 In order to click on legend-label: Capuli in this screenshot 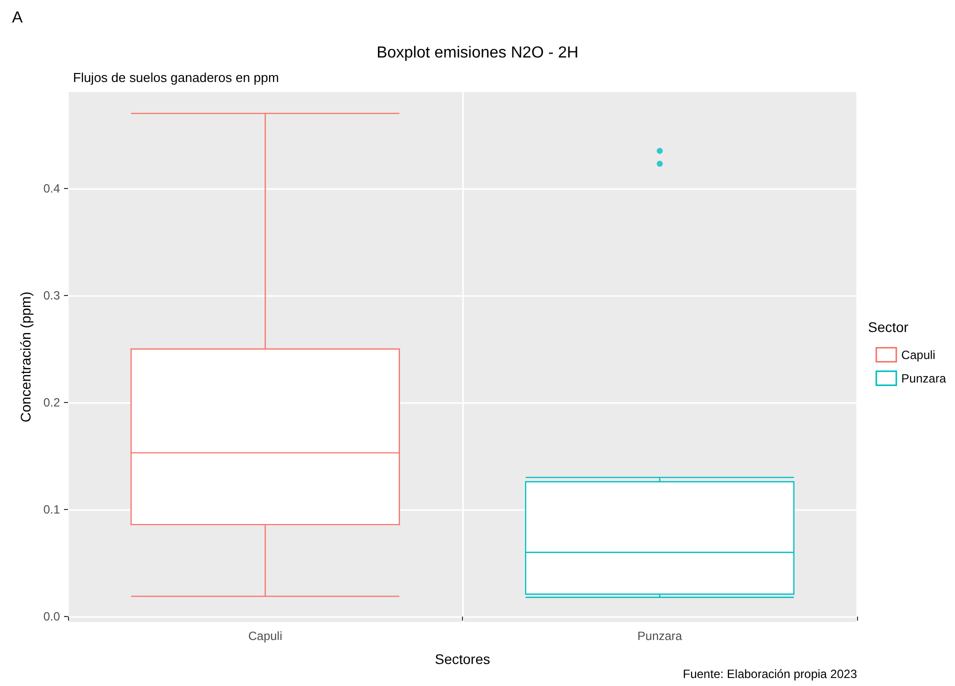, I will do `click(918, 355)`.